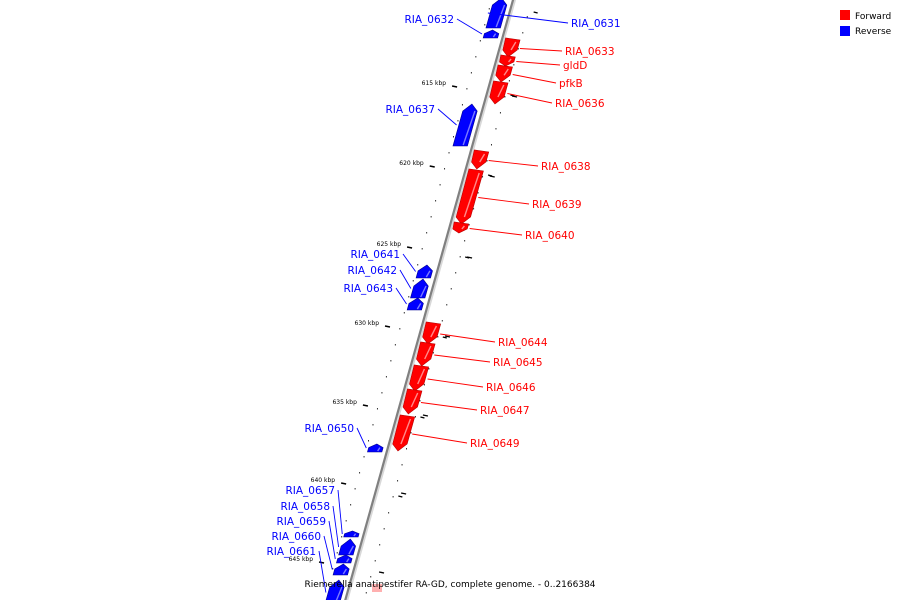  I want to click on gene-label: RIA_0633, so click(590, 52).